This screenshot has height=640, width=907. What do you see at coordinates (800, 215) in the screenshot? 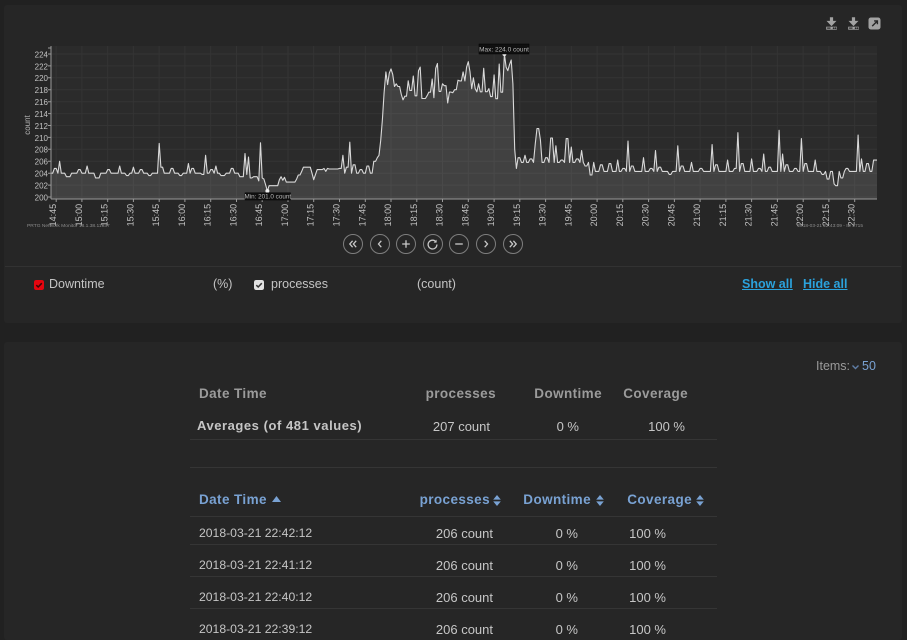
I see `svg-text: 22:00` at bounding box center [800, 215].